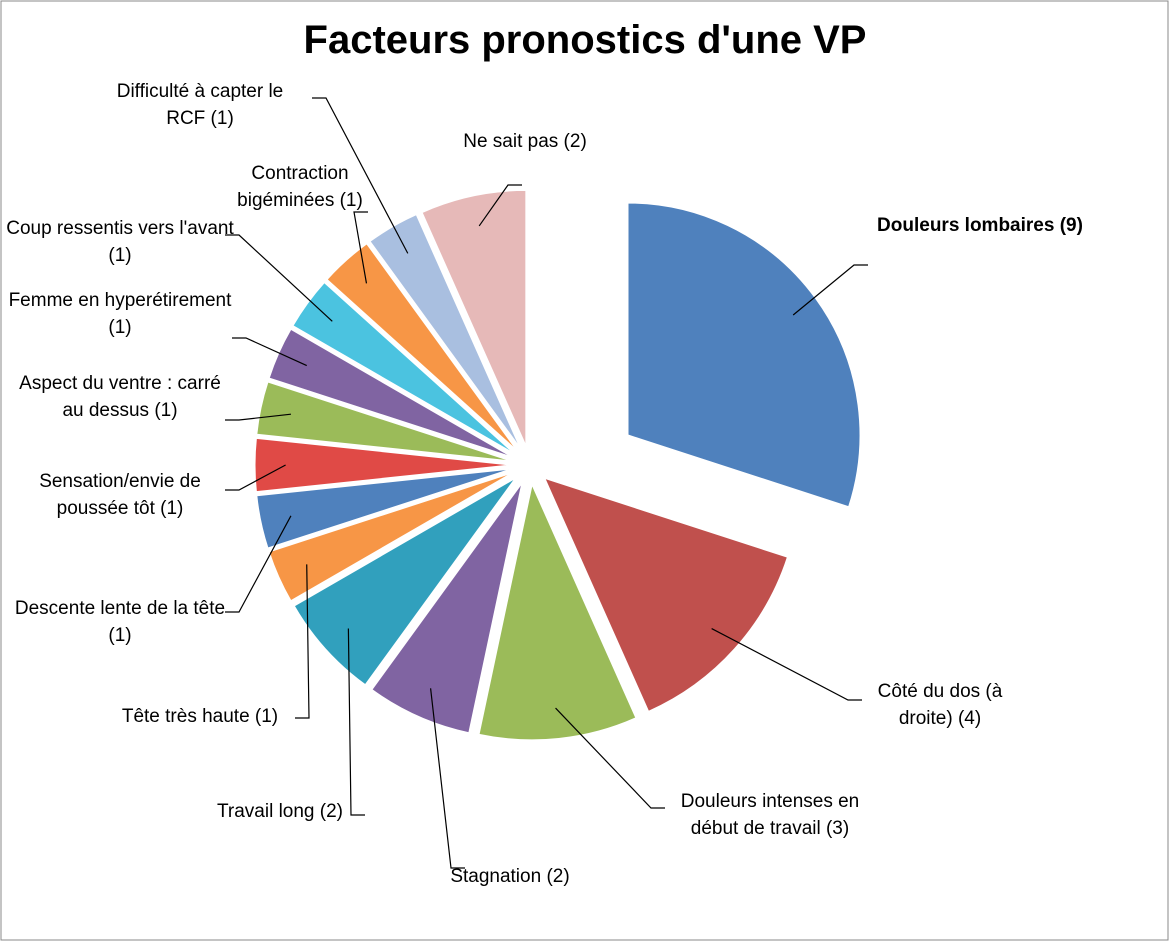 This screenshot has height=942, width=1170. What do you see at coordinates (525, 141) in the screenshot?
I see `slice-label: Ne sait pas (2)` at bounding box center [525, 141].